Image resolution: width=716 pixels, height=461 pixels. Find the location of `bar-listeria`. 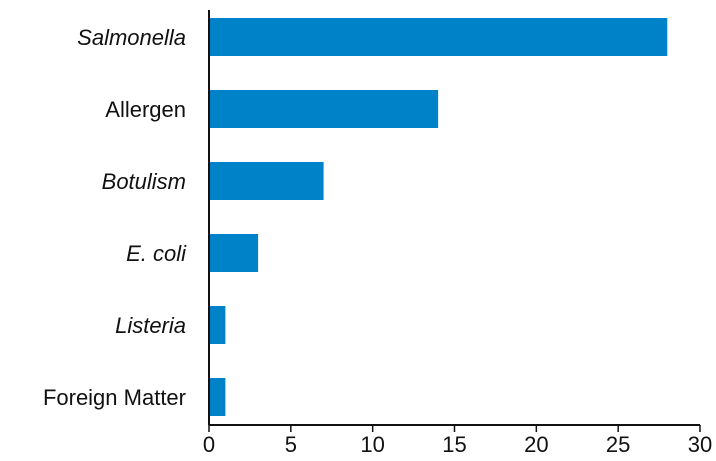

bar-listeria is located at coordinates (217, 325).